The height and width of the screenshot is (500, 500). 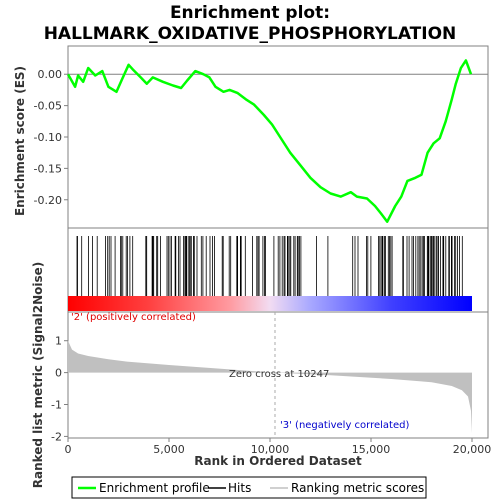 What do you see at coordinates (357, 488) in the screenshot?
I see `legend-label-metric: Ranking metric scores` at bounding box center [357, 488].